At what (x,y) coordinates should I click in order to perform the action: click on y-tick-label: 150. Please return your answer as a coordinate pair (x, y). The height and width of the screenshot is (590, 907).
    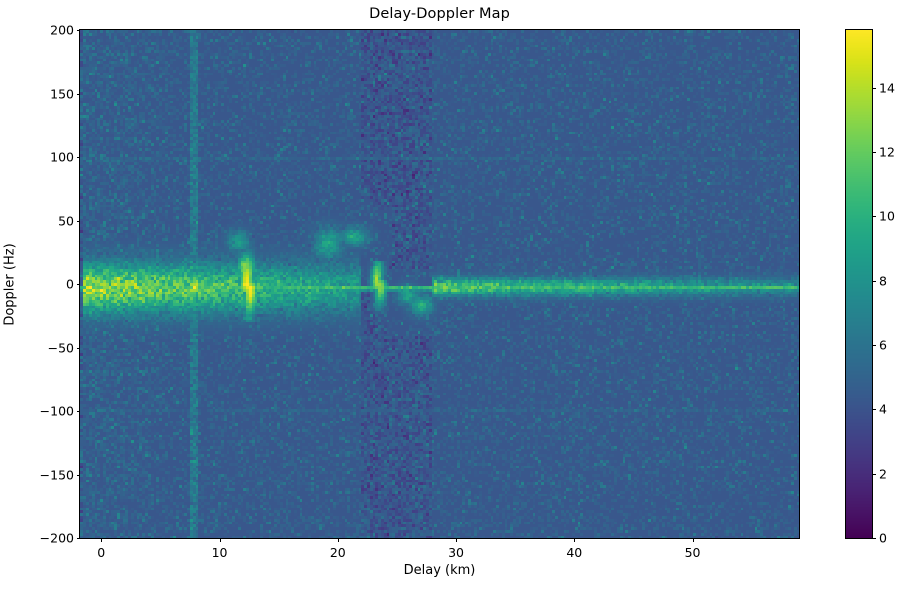
    Looking at the image, I should click on (62, 93).